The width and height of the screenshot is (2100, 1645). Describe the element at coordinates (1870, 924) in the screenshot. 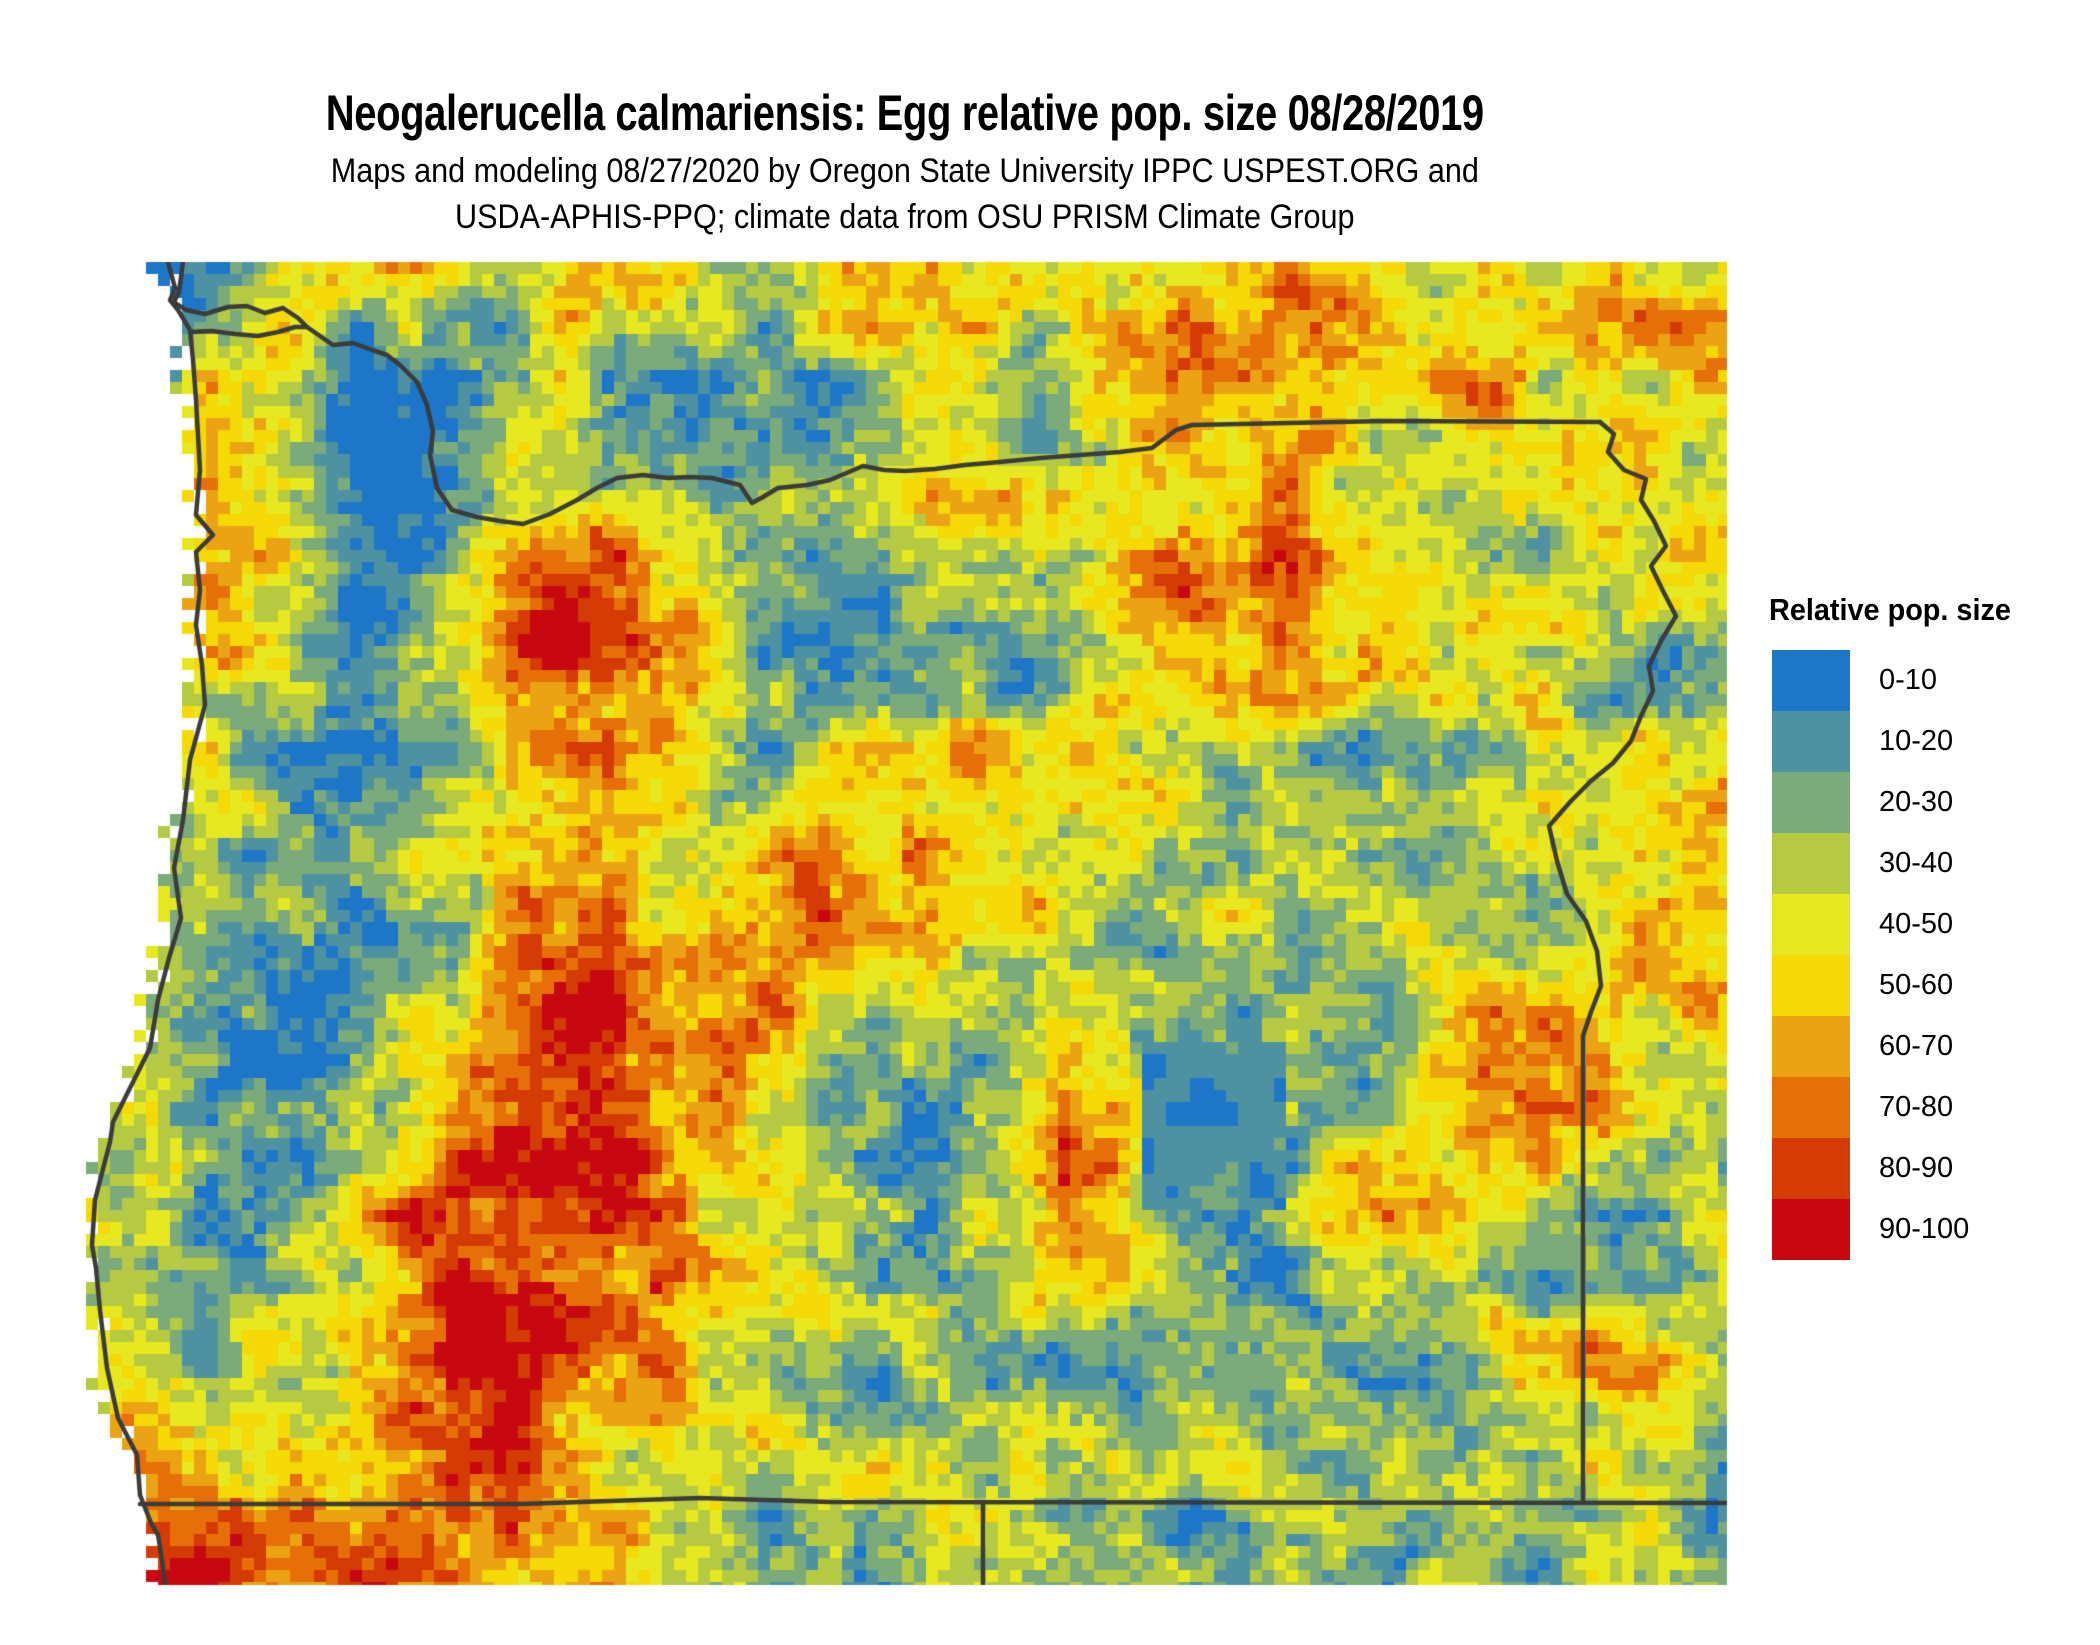

I see `legend-row: 40-50` at that location.